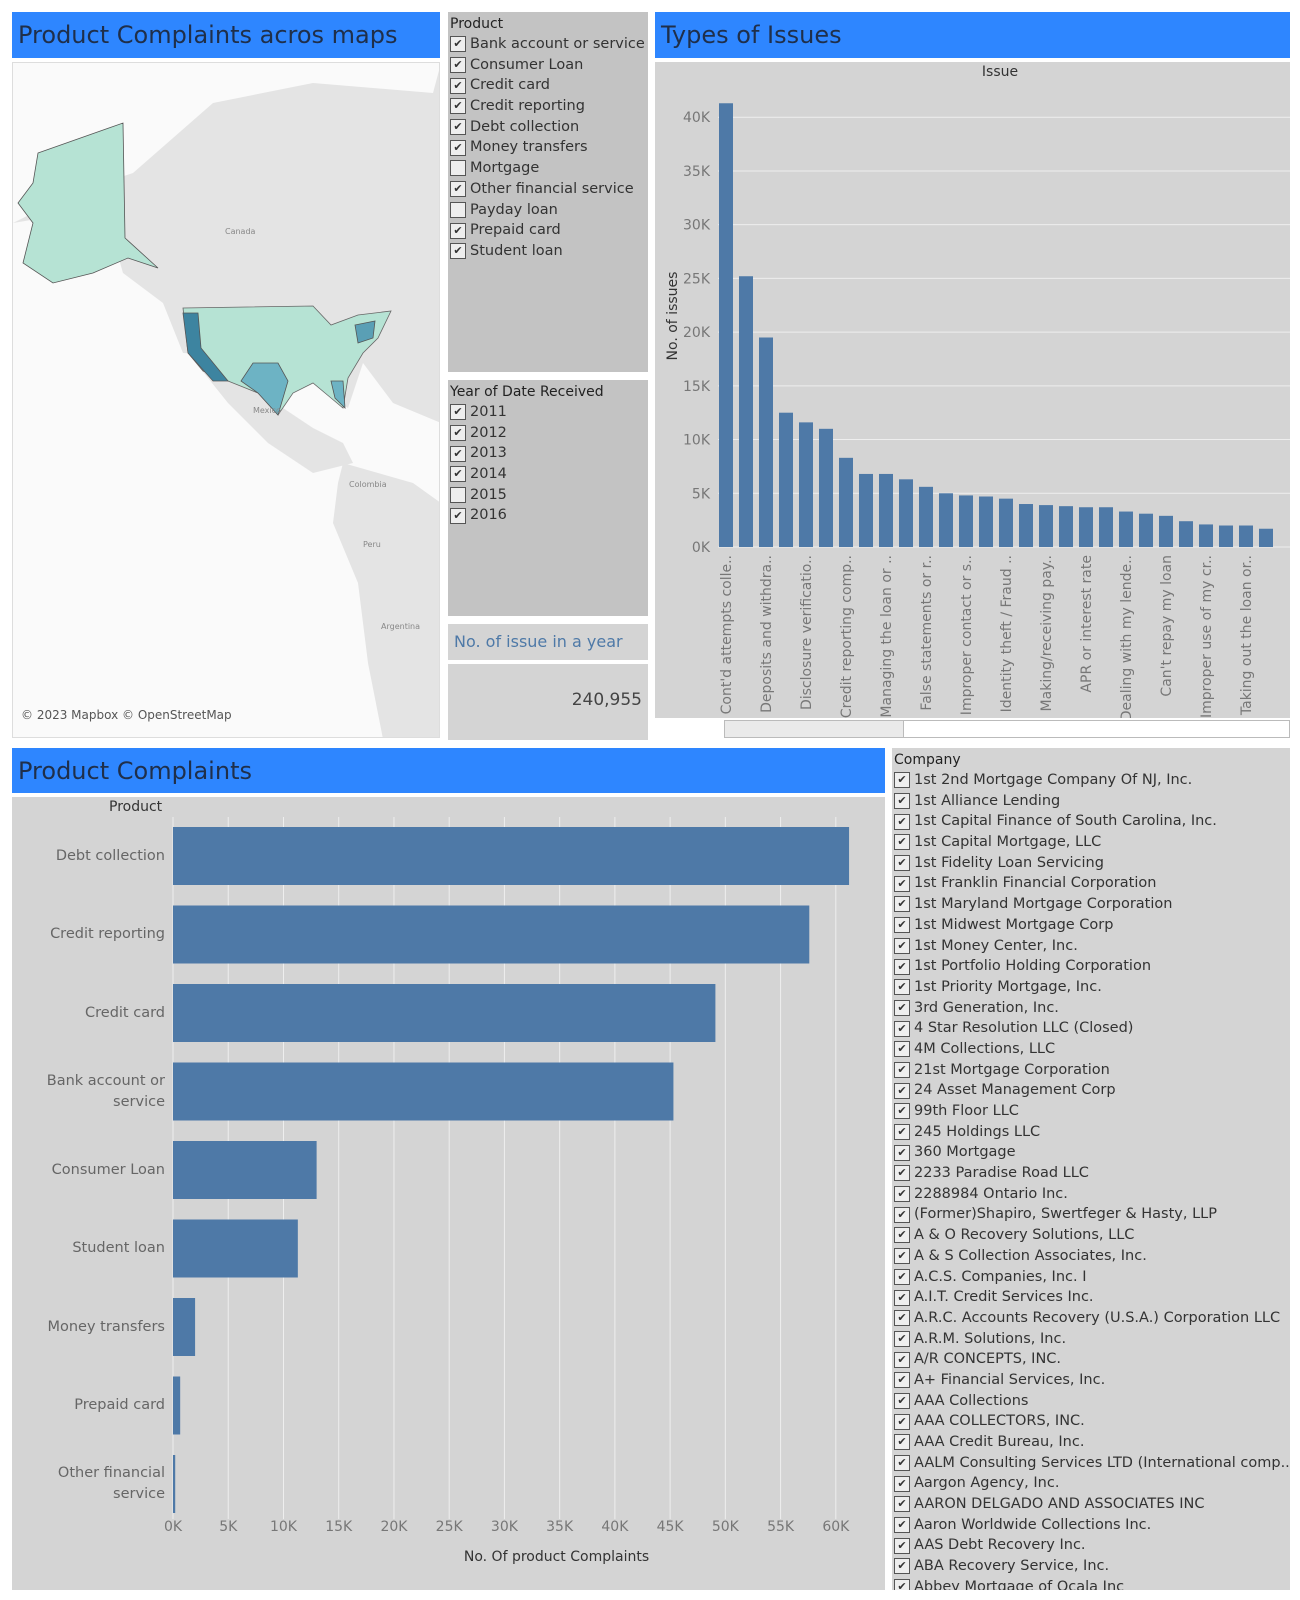 This screenshot has height=1600, width=1300. Describe the element at coordinates (548, 65) in the screenshot. I see `filter-item: ✔ Consumer Loan` at that location.